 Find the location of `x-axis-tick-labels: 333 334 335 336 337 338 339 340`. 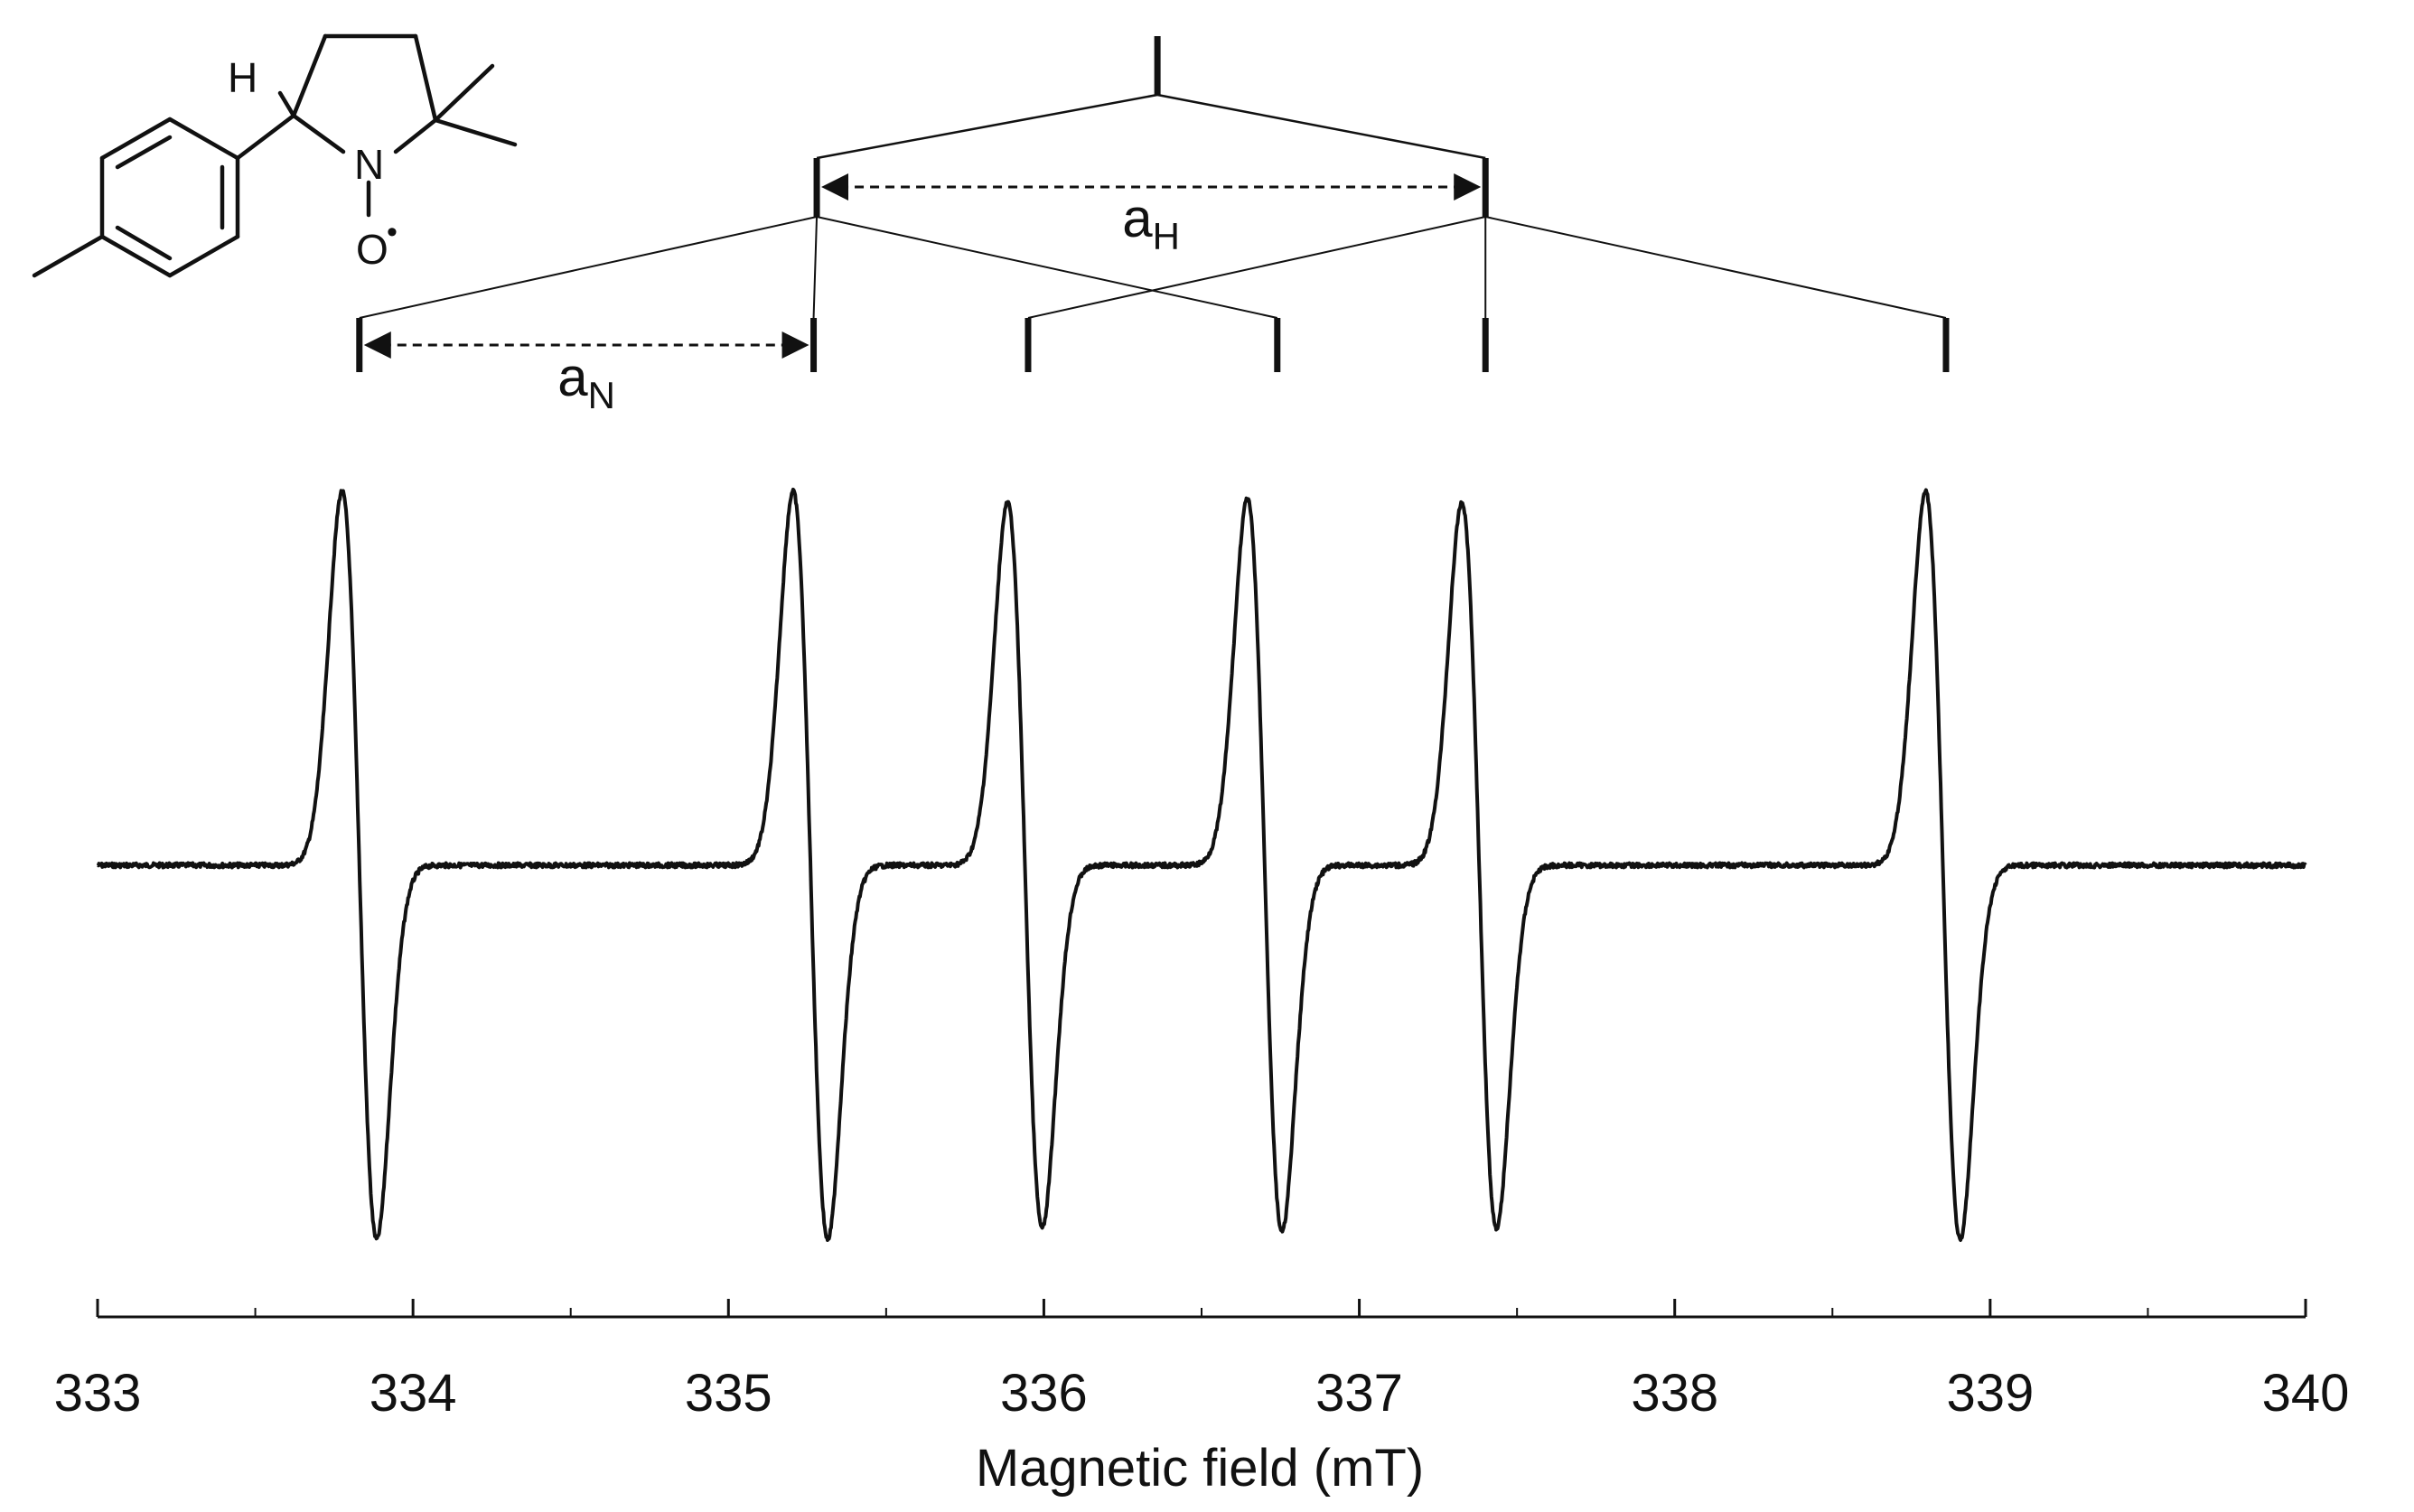

x-axis-tick-labels: 333 334 335 336 337 338 339 340 is located at coordinates (1202, 1393).